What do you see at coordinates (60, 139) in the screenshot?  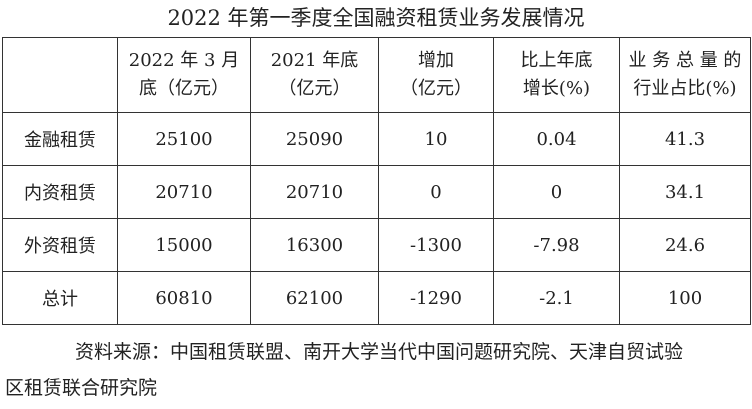 I see `row-label: 金融租赁` at bounding box center [60, 139].